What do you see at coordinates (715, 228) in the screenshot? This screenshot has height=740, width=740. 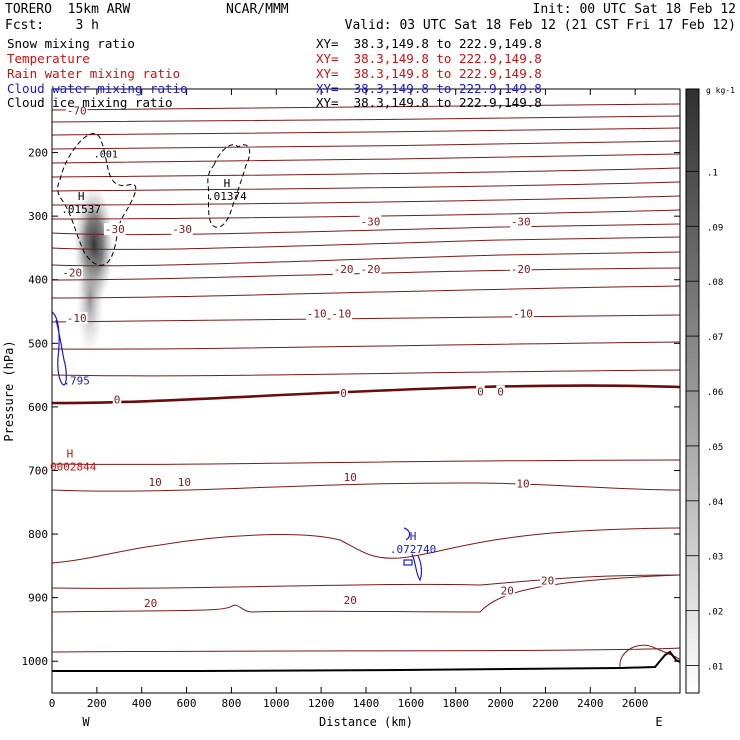 I see `colorbar-tick-label: .09` at bounding box center [715, 228].